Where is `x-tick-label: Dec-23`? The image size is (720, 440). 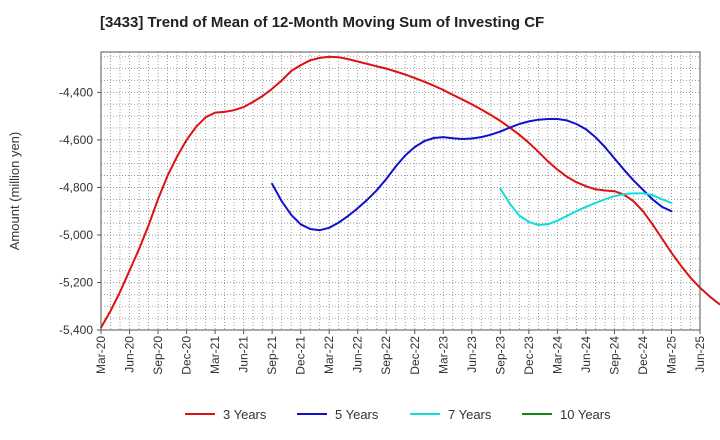 x-tick-label: Dec-23 is located at coordinates (529, 355).